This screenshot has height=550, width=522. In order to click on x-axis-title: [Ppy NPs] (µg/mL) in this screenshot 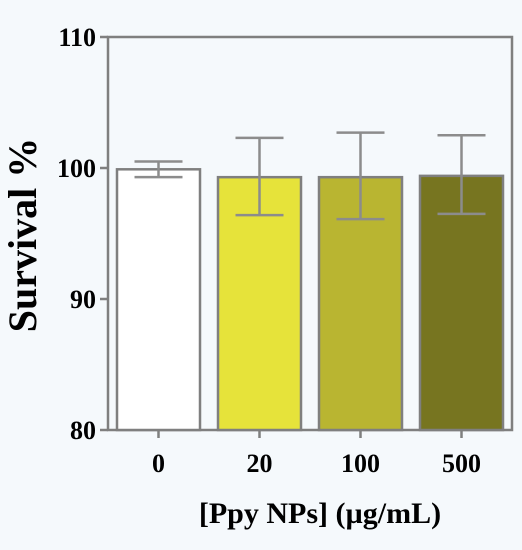, I will do `click(320, 513)`.